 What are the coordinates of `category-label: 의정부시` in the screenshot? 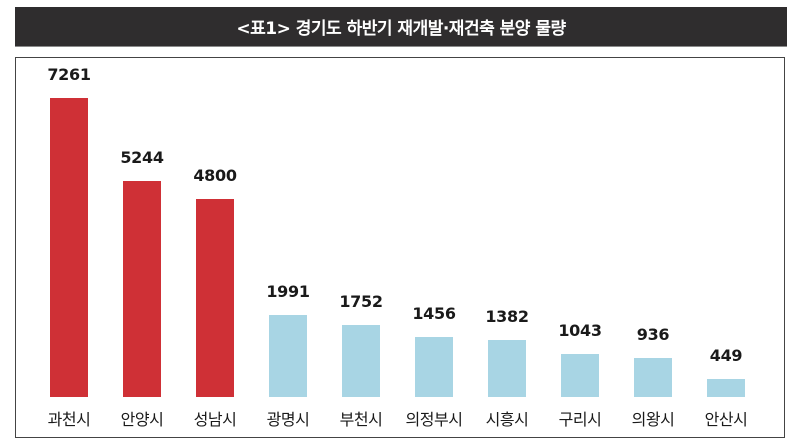 It's located at (434, 419).